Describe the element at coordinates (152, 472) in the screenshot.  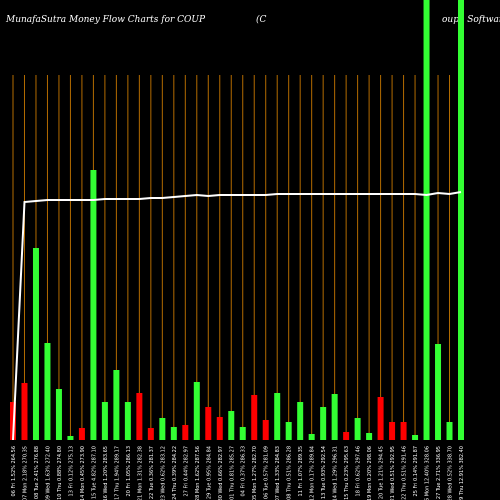
I see `x-tick-label: 22 Tue 0.36% 281.37` at that location.